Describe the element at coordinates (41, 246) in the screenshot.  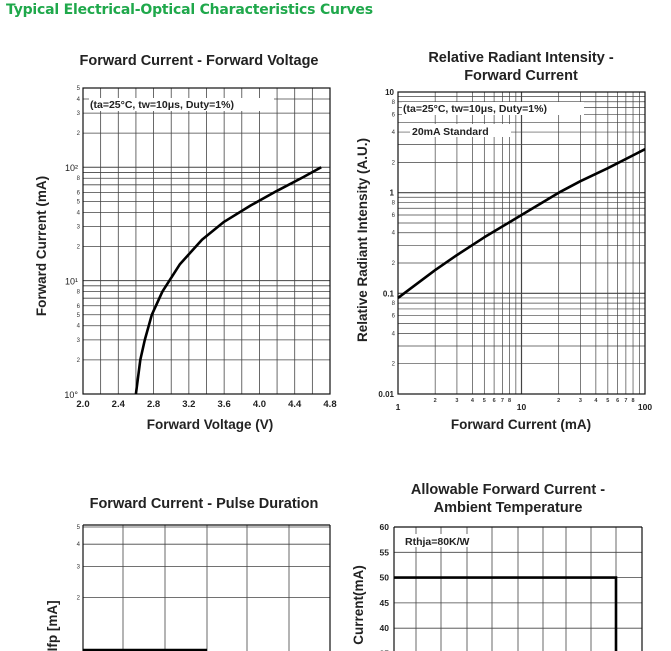
I see `y-axis-label: Forward Current (mA)` at that location.